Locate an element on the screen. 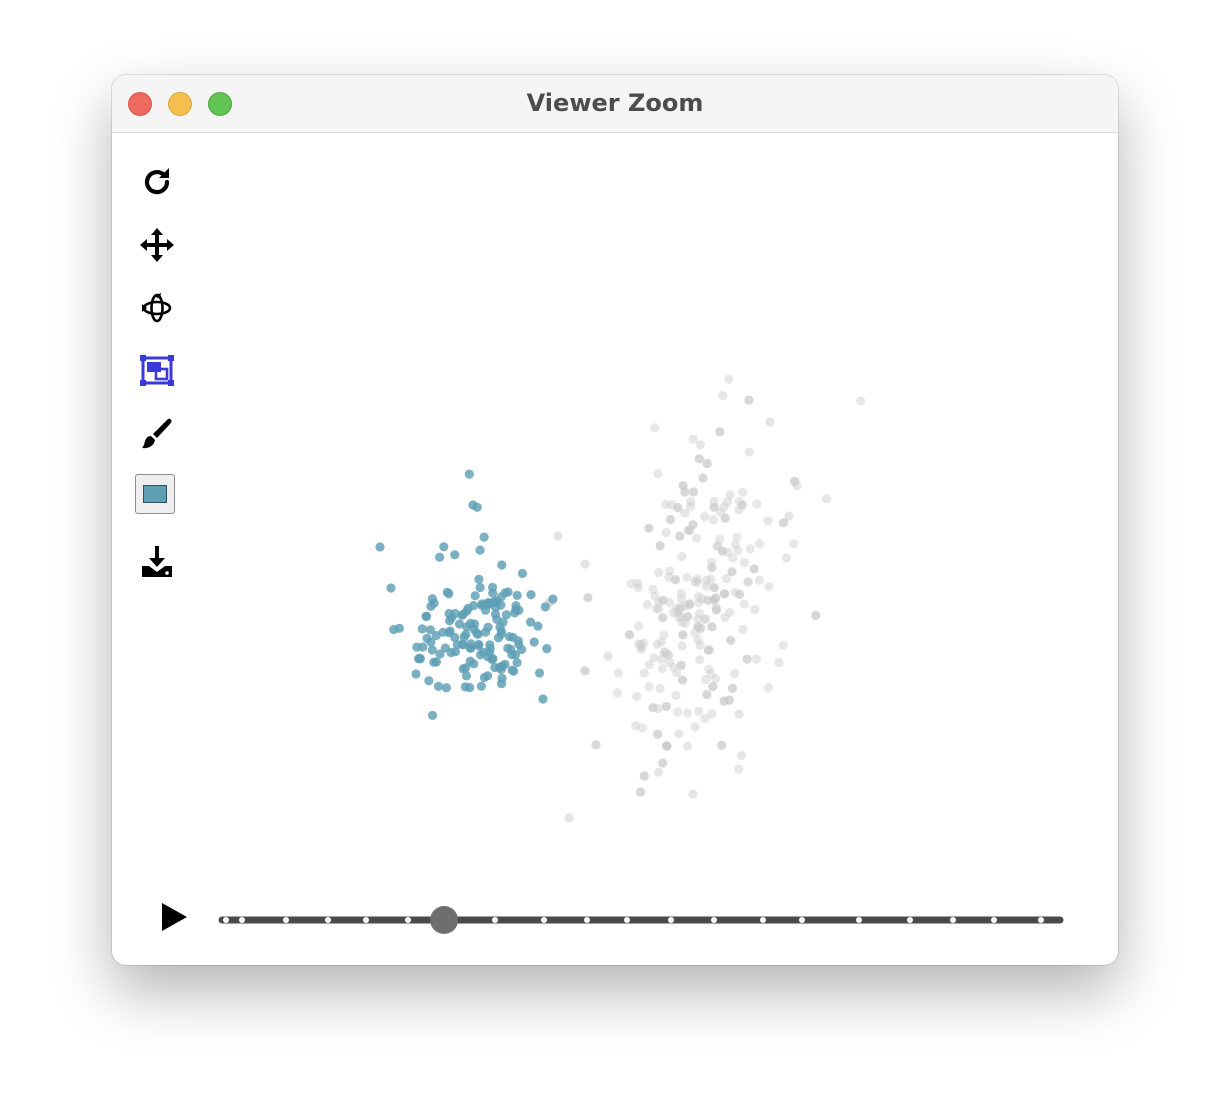  color-picker-button is located at coordinates (155, 494).